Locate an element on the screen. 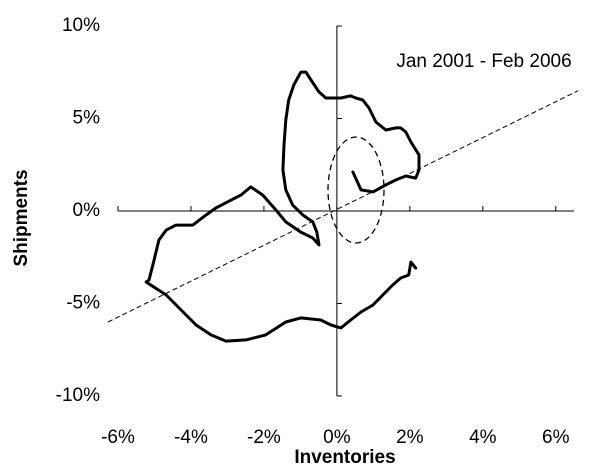 This screenshot has width=592, height=467. x-tick-label: 0% is located at coordinates (337, 437).